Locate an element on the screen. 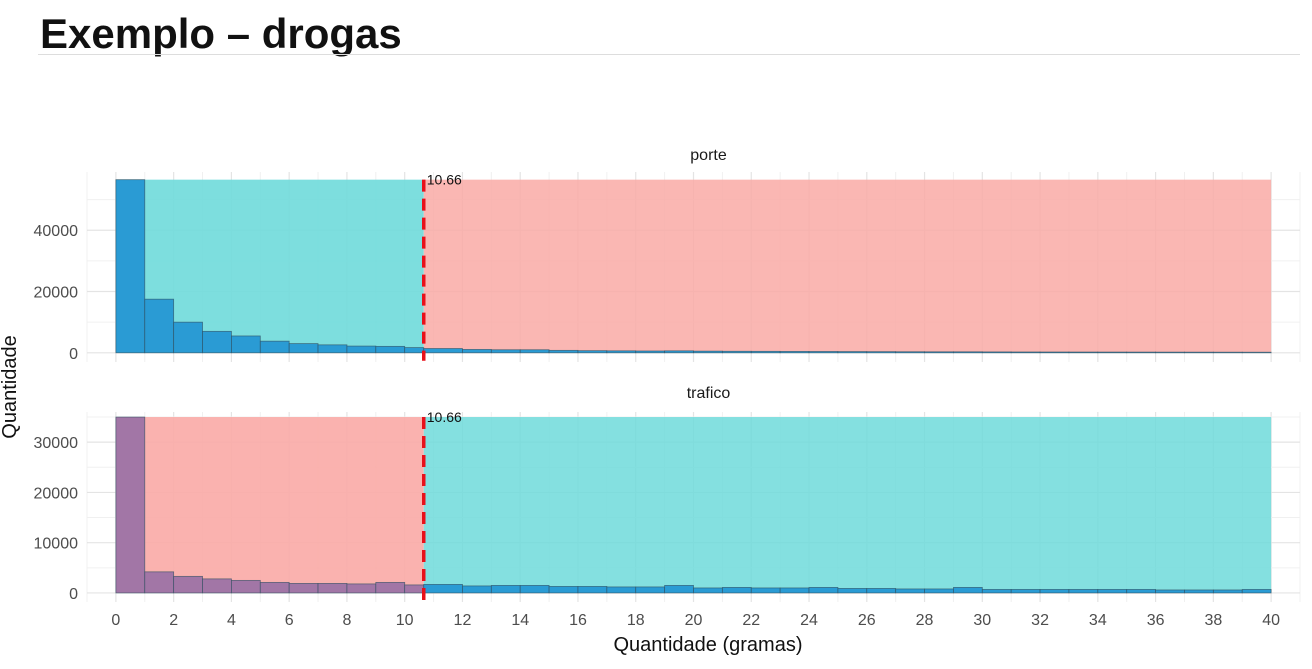  title-divider is located at coordinates (669, 54).